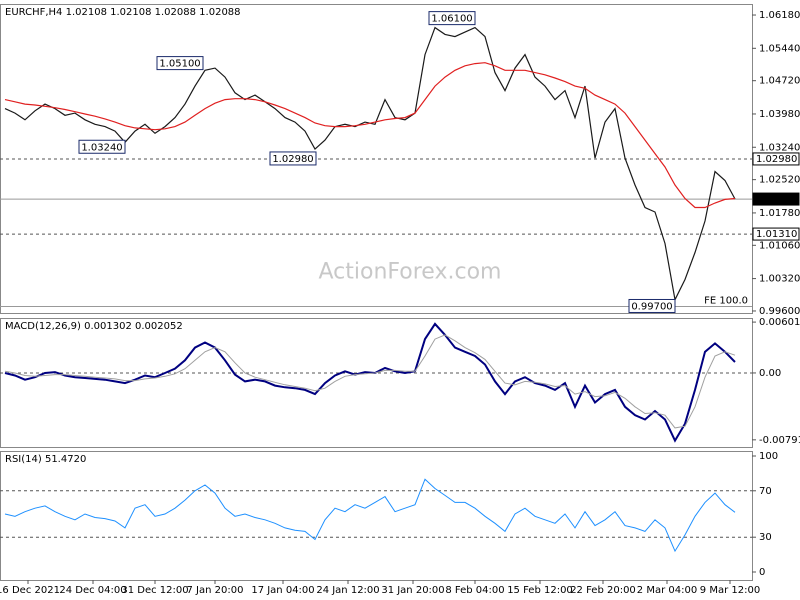  I want to click on annotation-label: 0.99700, so click(651, 306).